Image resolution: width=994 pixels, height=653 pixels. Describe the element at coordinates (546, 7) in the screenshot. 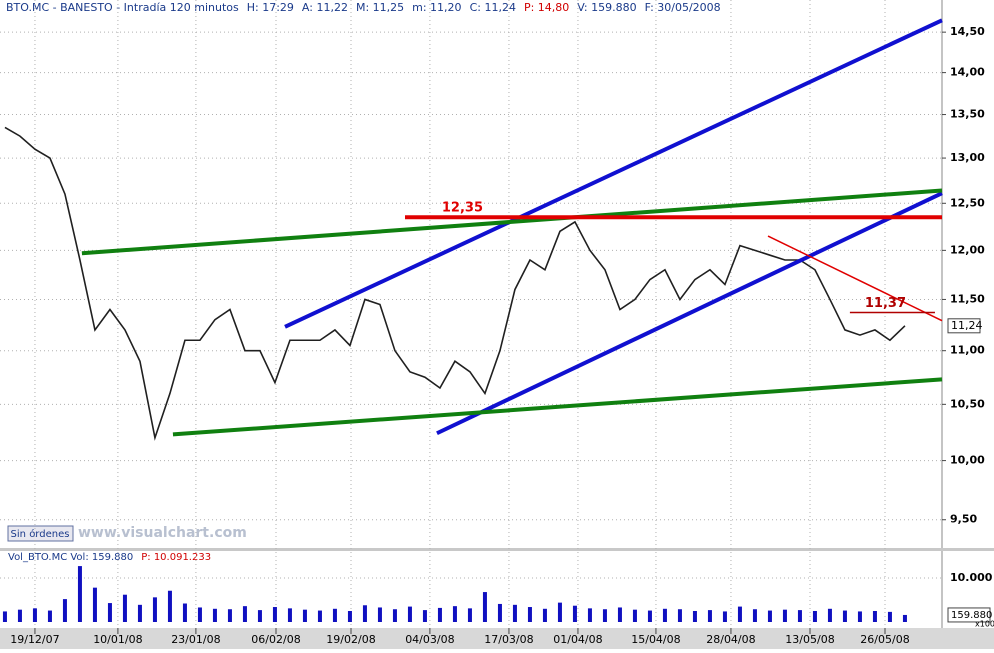

I see `header-item: P: 14,80` at that location.